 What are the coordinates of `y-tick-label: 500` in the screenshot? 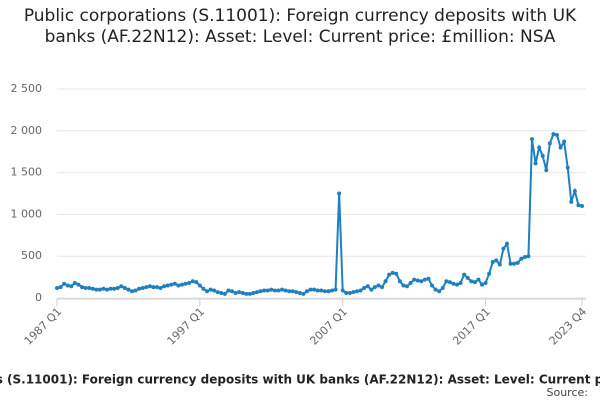 It's located at (31, 255).